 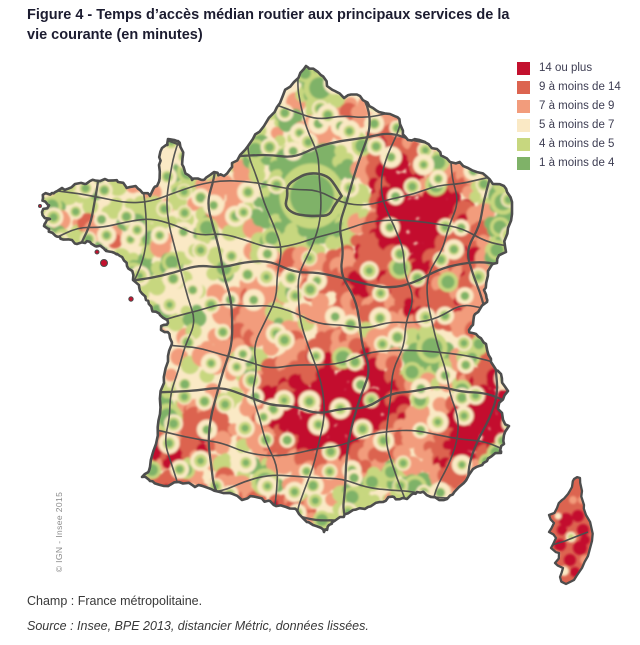 I want to click on legend-item: 4 à moins de 5, so click(x=569, y=144).